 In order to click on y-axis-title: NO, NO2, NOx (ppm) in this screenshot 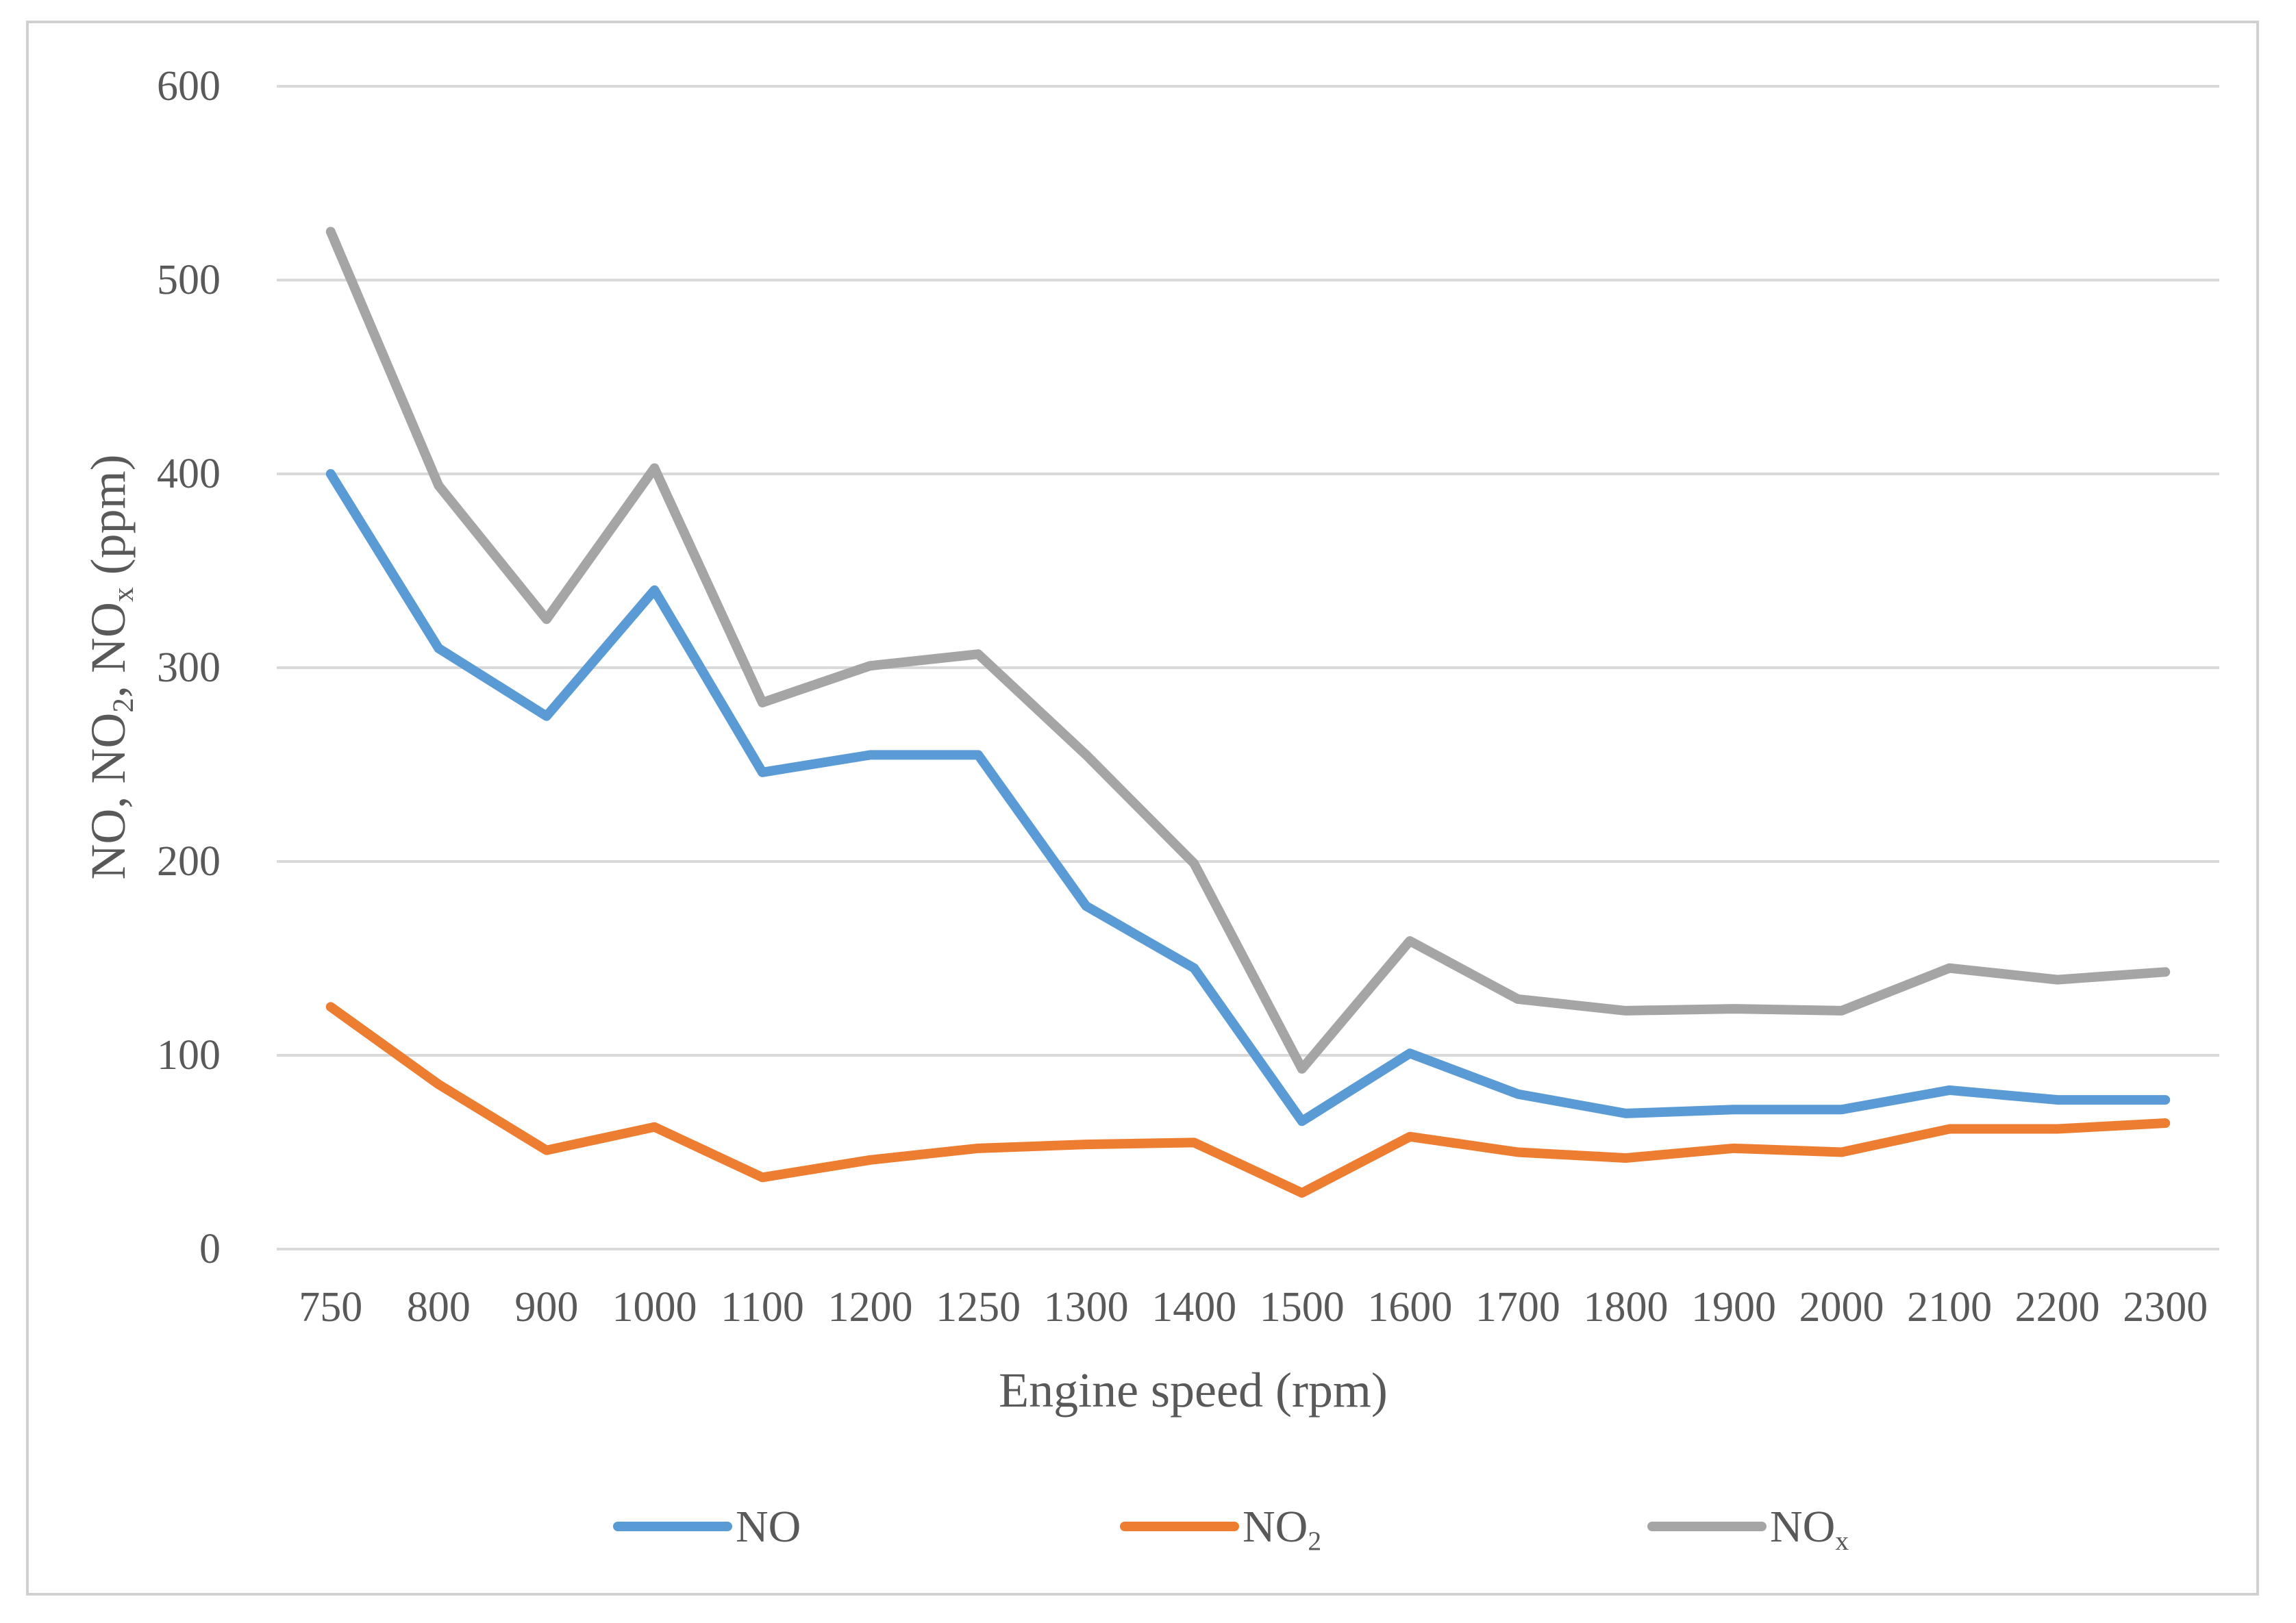, I will do `click(110, 666)`.